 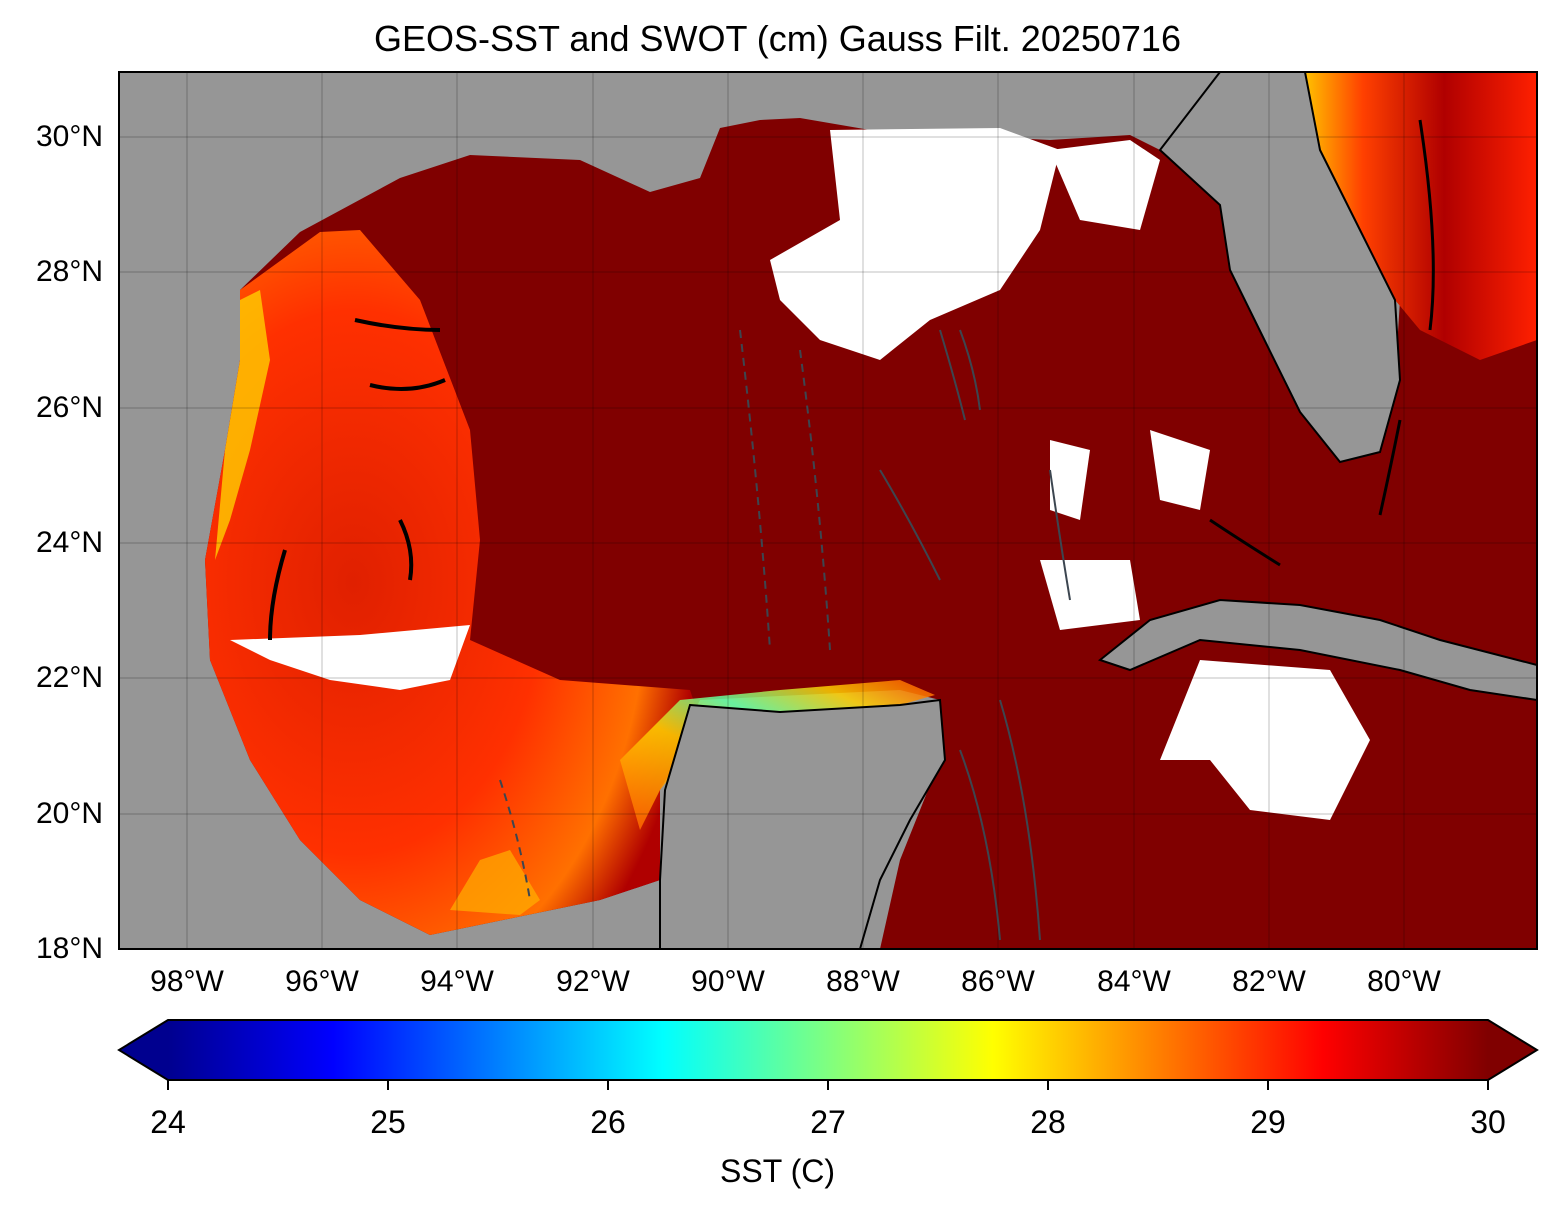 What do you see at coordinates (322, 981) in the screenshot?
I see `lon-tick-label: 96°W` at bounding box center [322, 981].